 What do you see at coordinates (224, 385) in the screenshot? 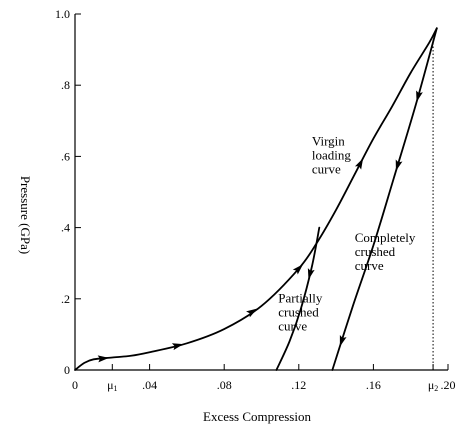
I see `x-tick-label: .08` at bounding box center [224, 385].